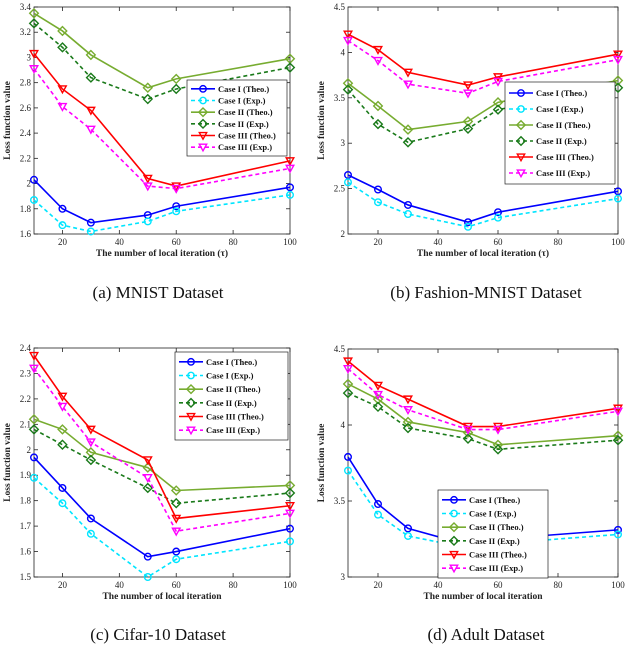 The image size is (626, 646). What do you see at coordinates (379, 242) in the screenshot?
I see `x-tick-label: 20` at bounding box center [379, 242].